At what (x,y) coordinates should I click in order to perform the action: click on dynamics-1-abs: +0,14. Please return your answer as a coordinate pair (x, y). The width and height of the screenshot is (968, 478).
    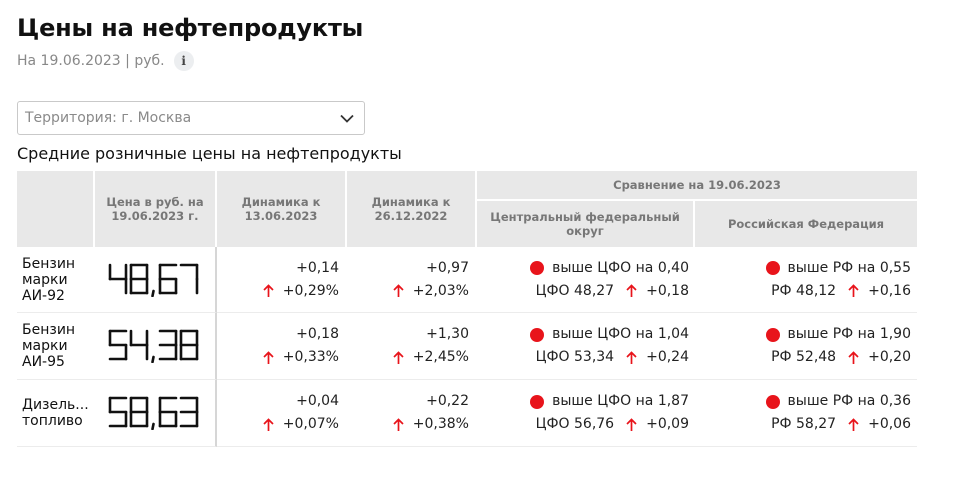
    Looking at the image, I should click on (317, 267).